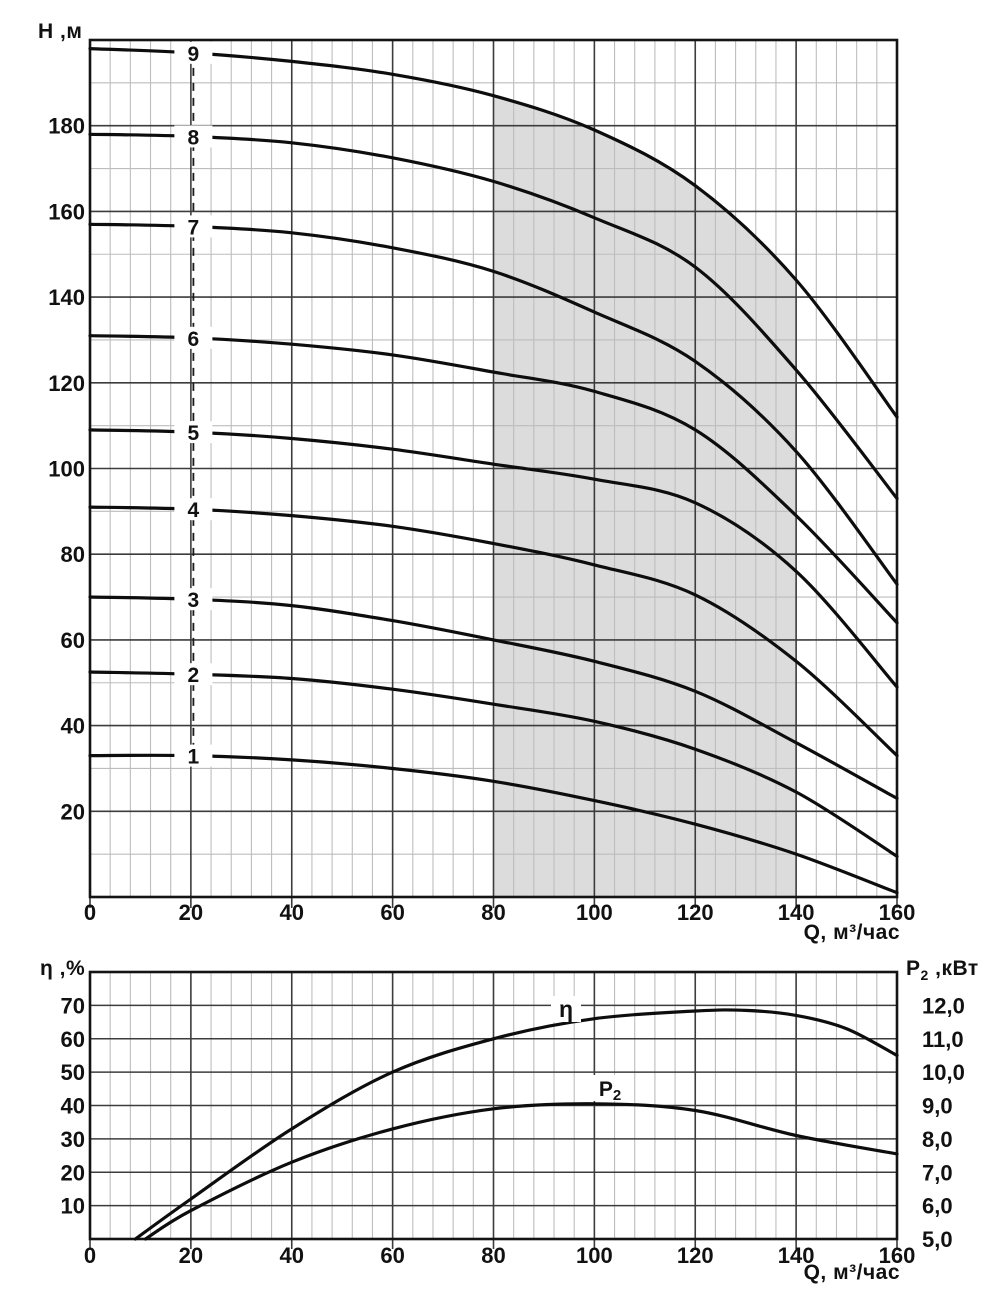 The image size is (1000, 1297). What do you see at coordinates (191, 912) in the screenshot?
I see `top-flow-tick-label: 20` at bounding box center [191, 912].